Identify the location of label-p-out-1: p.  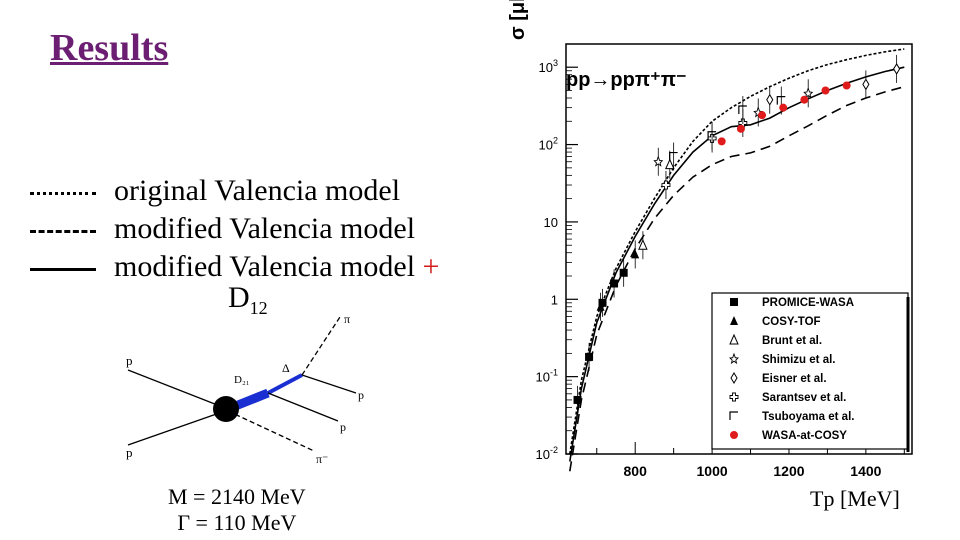
(361, 395).